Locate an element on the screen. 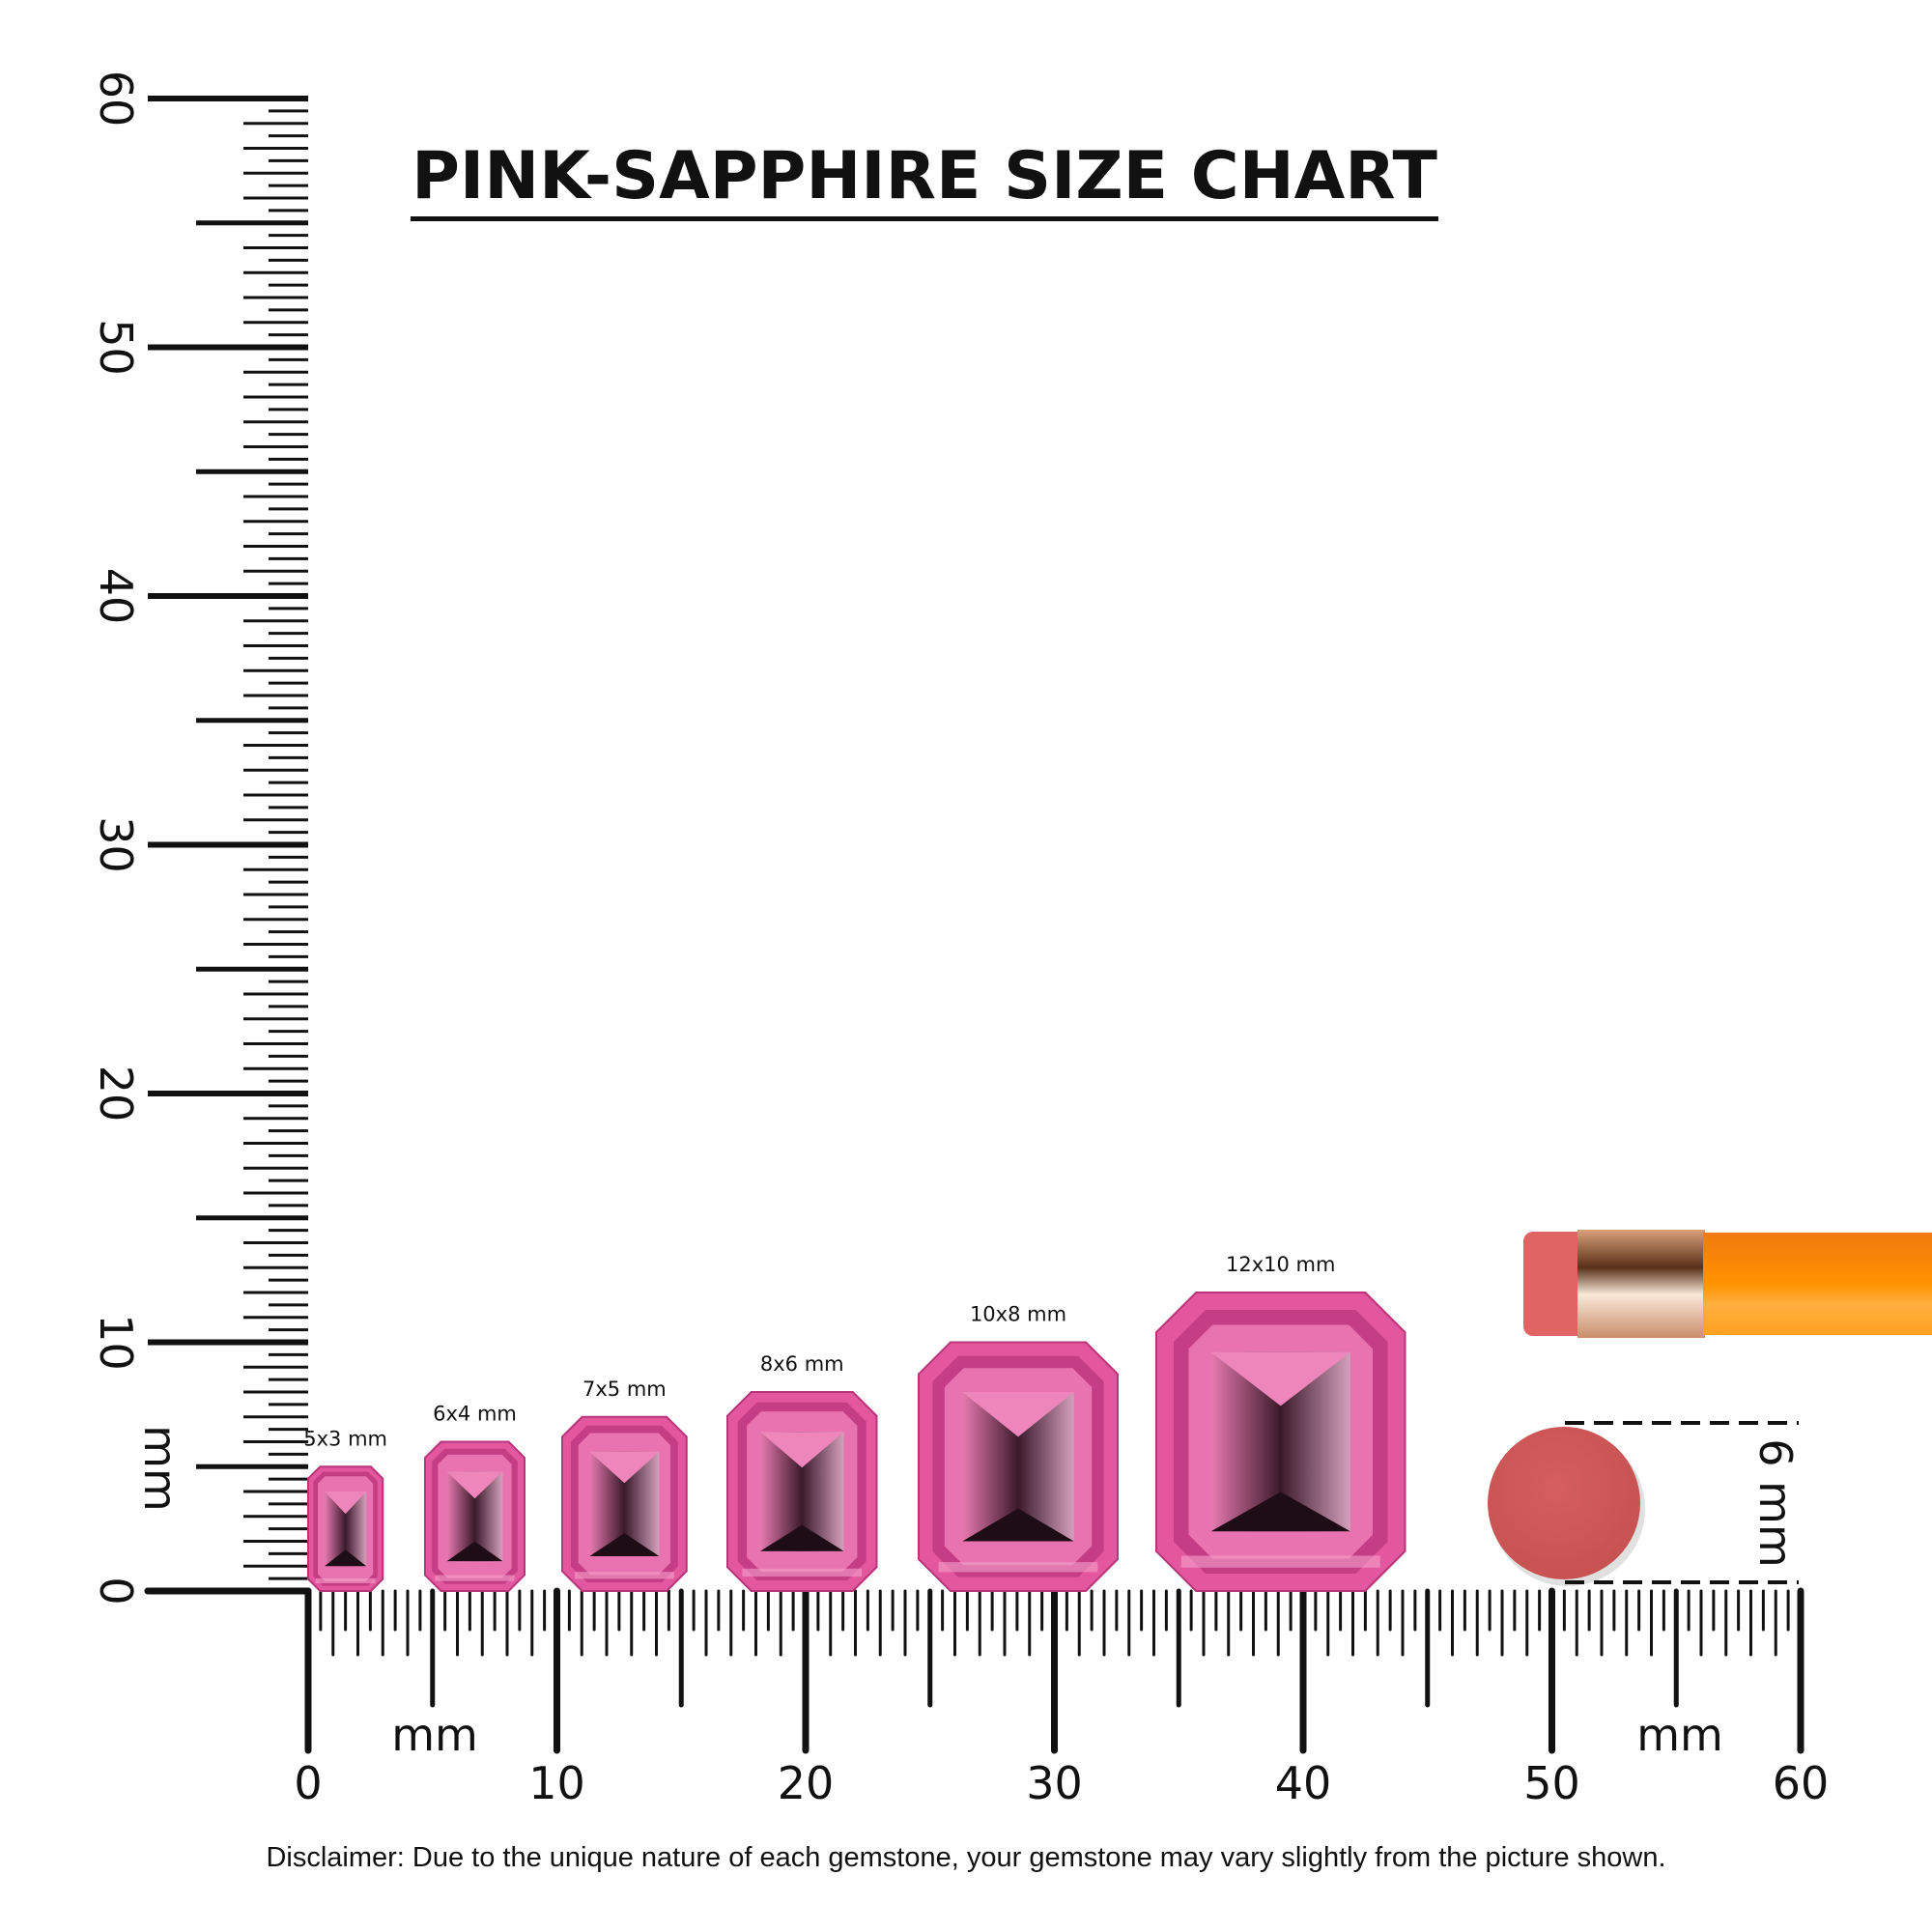  x-tick-label: 0 is located at coordinates (308, 1783).